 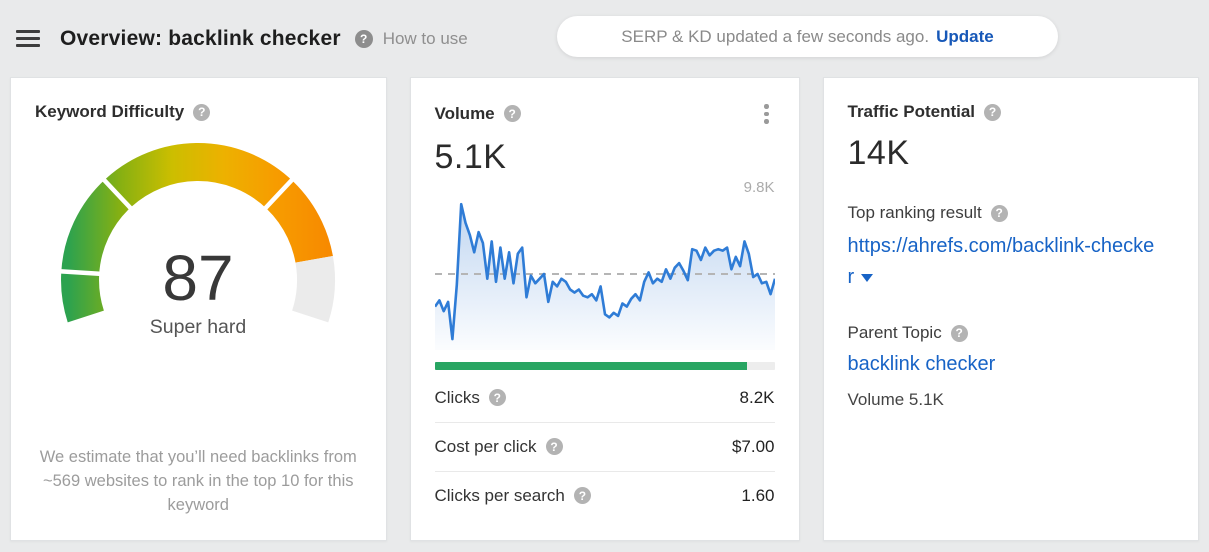 What do you see at coordinates (911, 111) in the screenshot?
I see `traffic-potential-title: Traffic Potential` at bounding box center [911, 111].